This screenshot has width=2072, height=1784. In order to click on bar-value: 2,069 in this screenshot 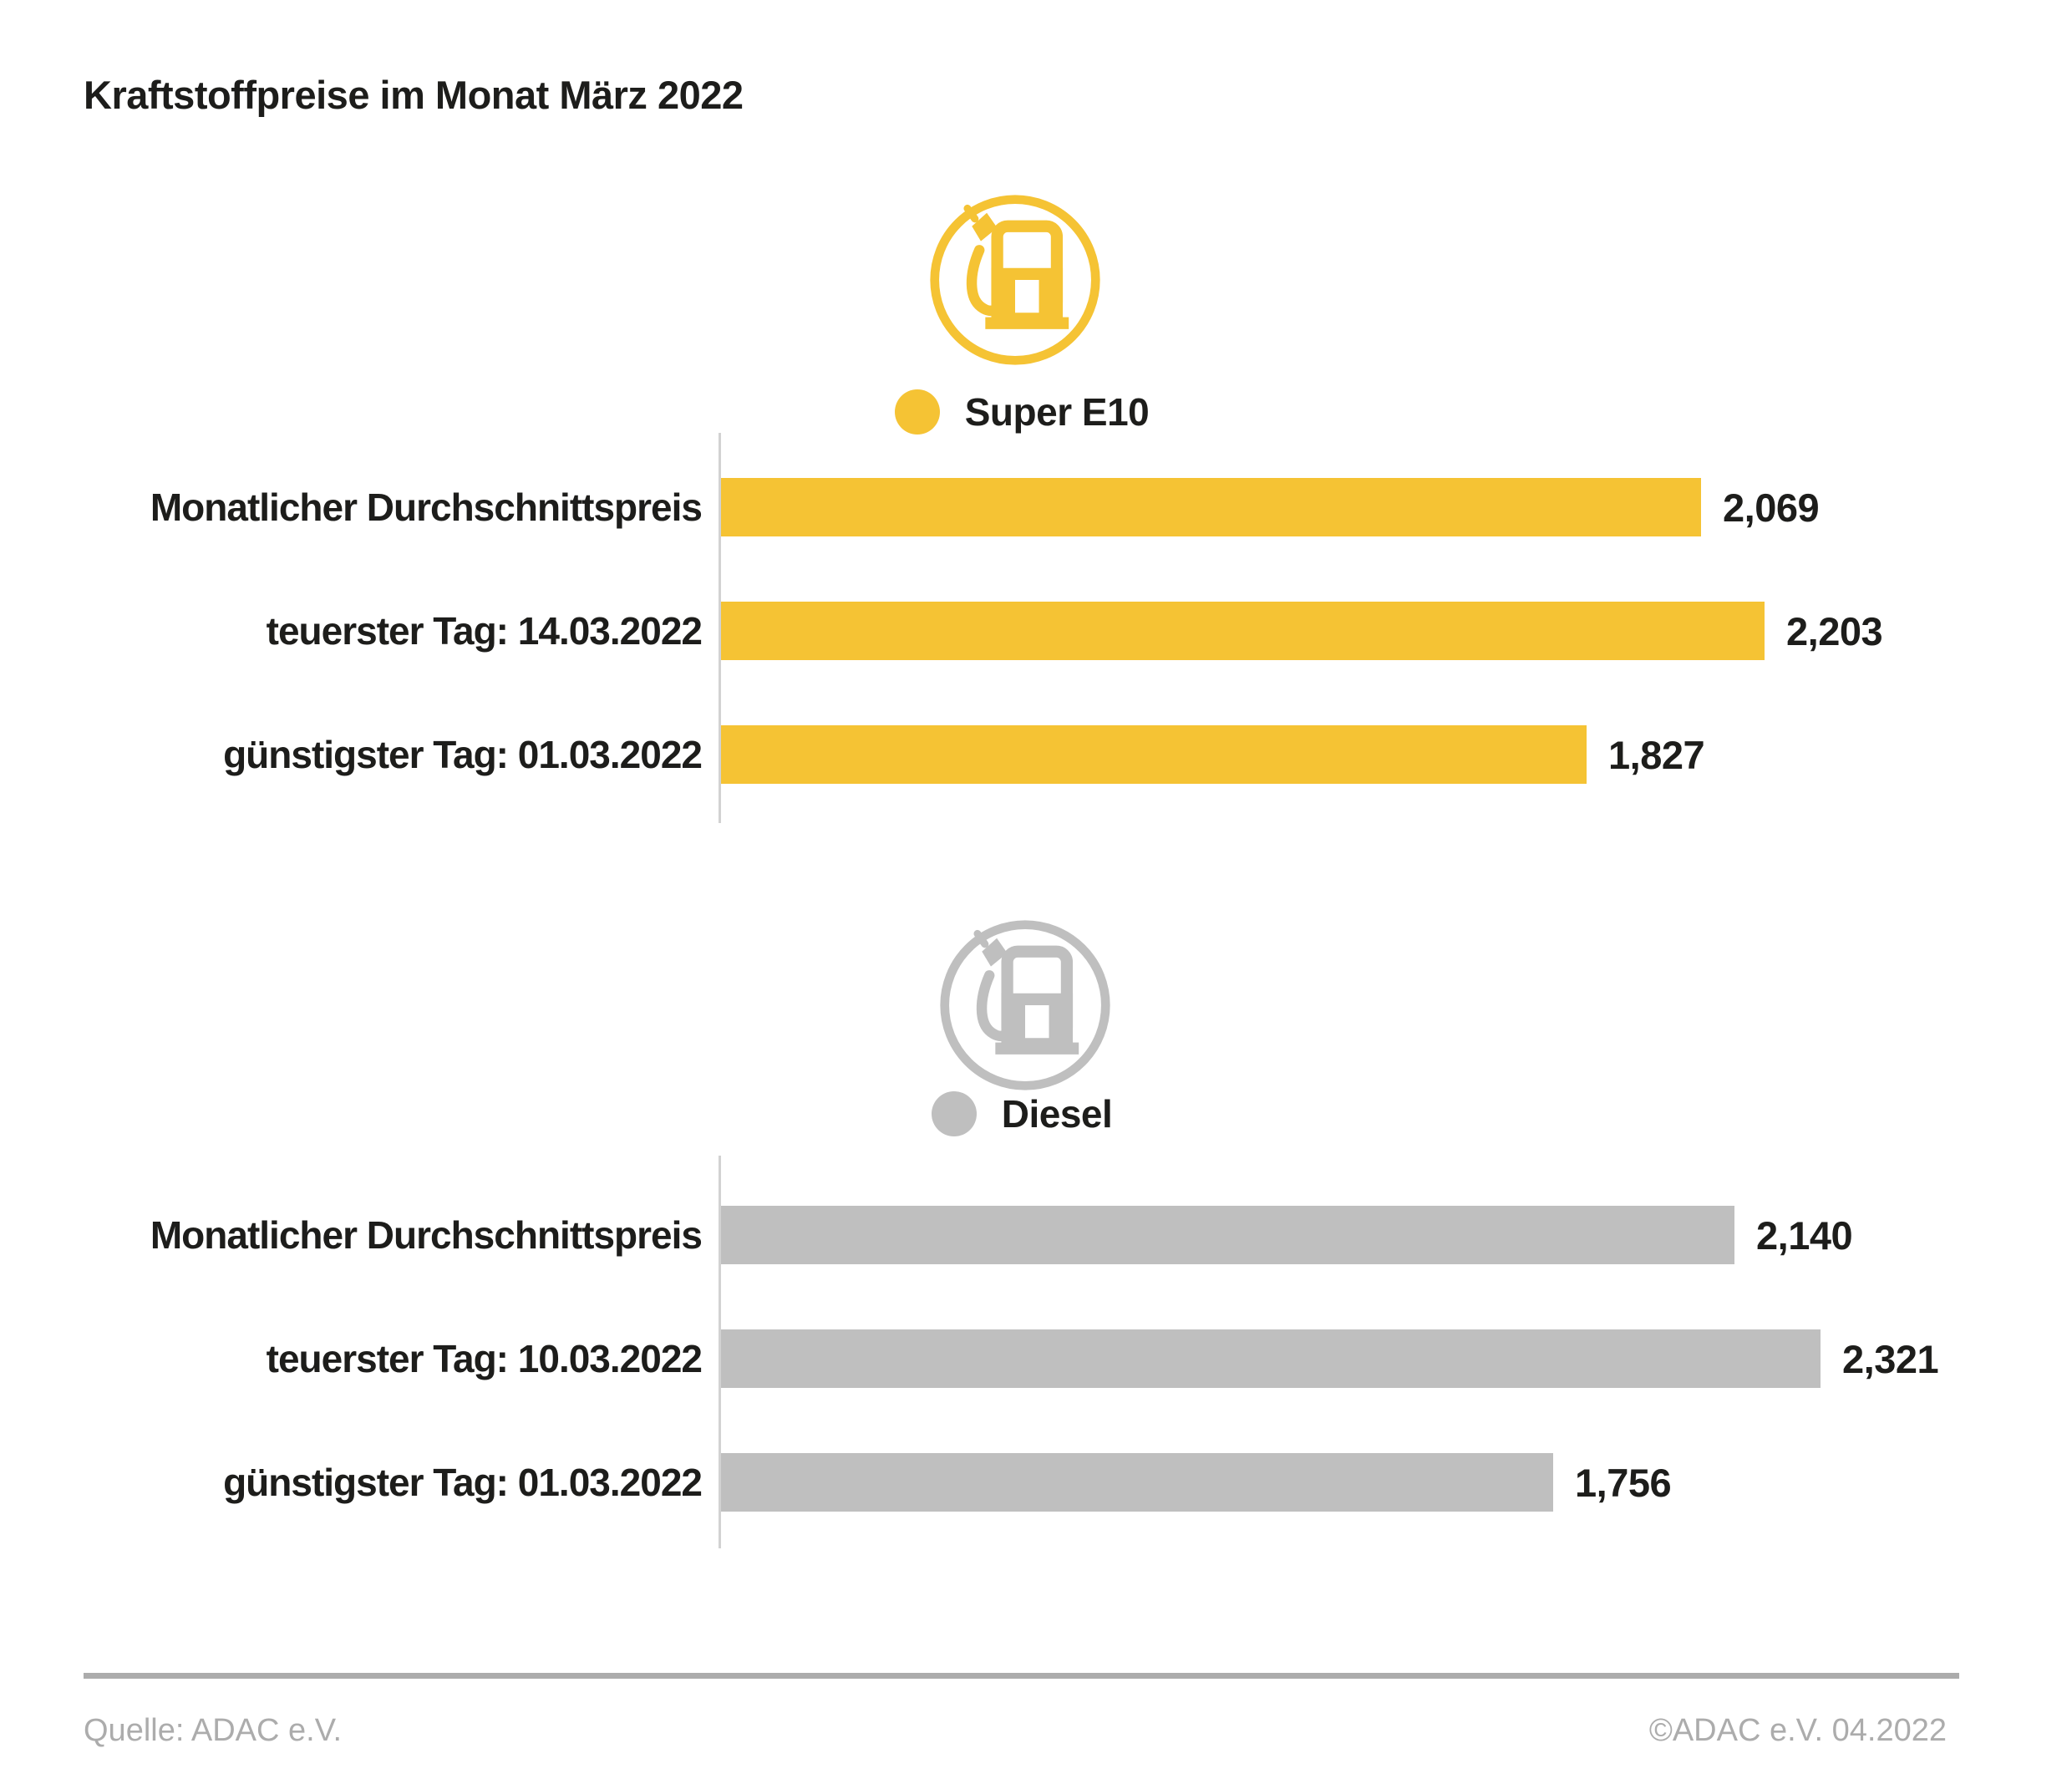, I will do `click(1772, 507)`.